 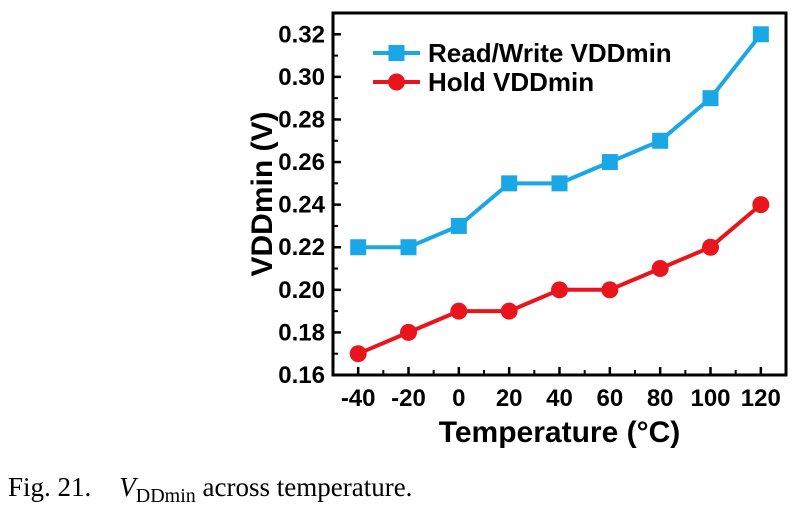 I want to click on figure-caption: Fig. 21. VDDmin across temperature., so click(x=210, y=490).